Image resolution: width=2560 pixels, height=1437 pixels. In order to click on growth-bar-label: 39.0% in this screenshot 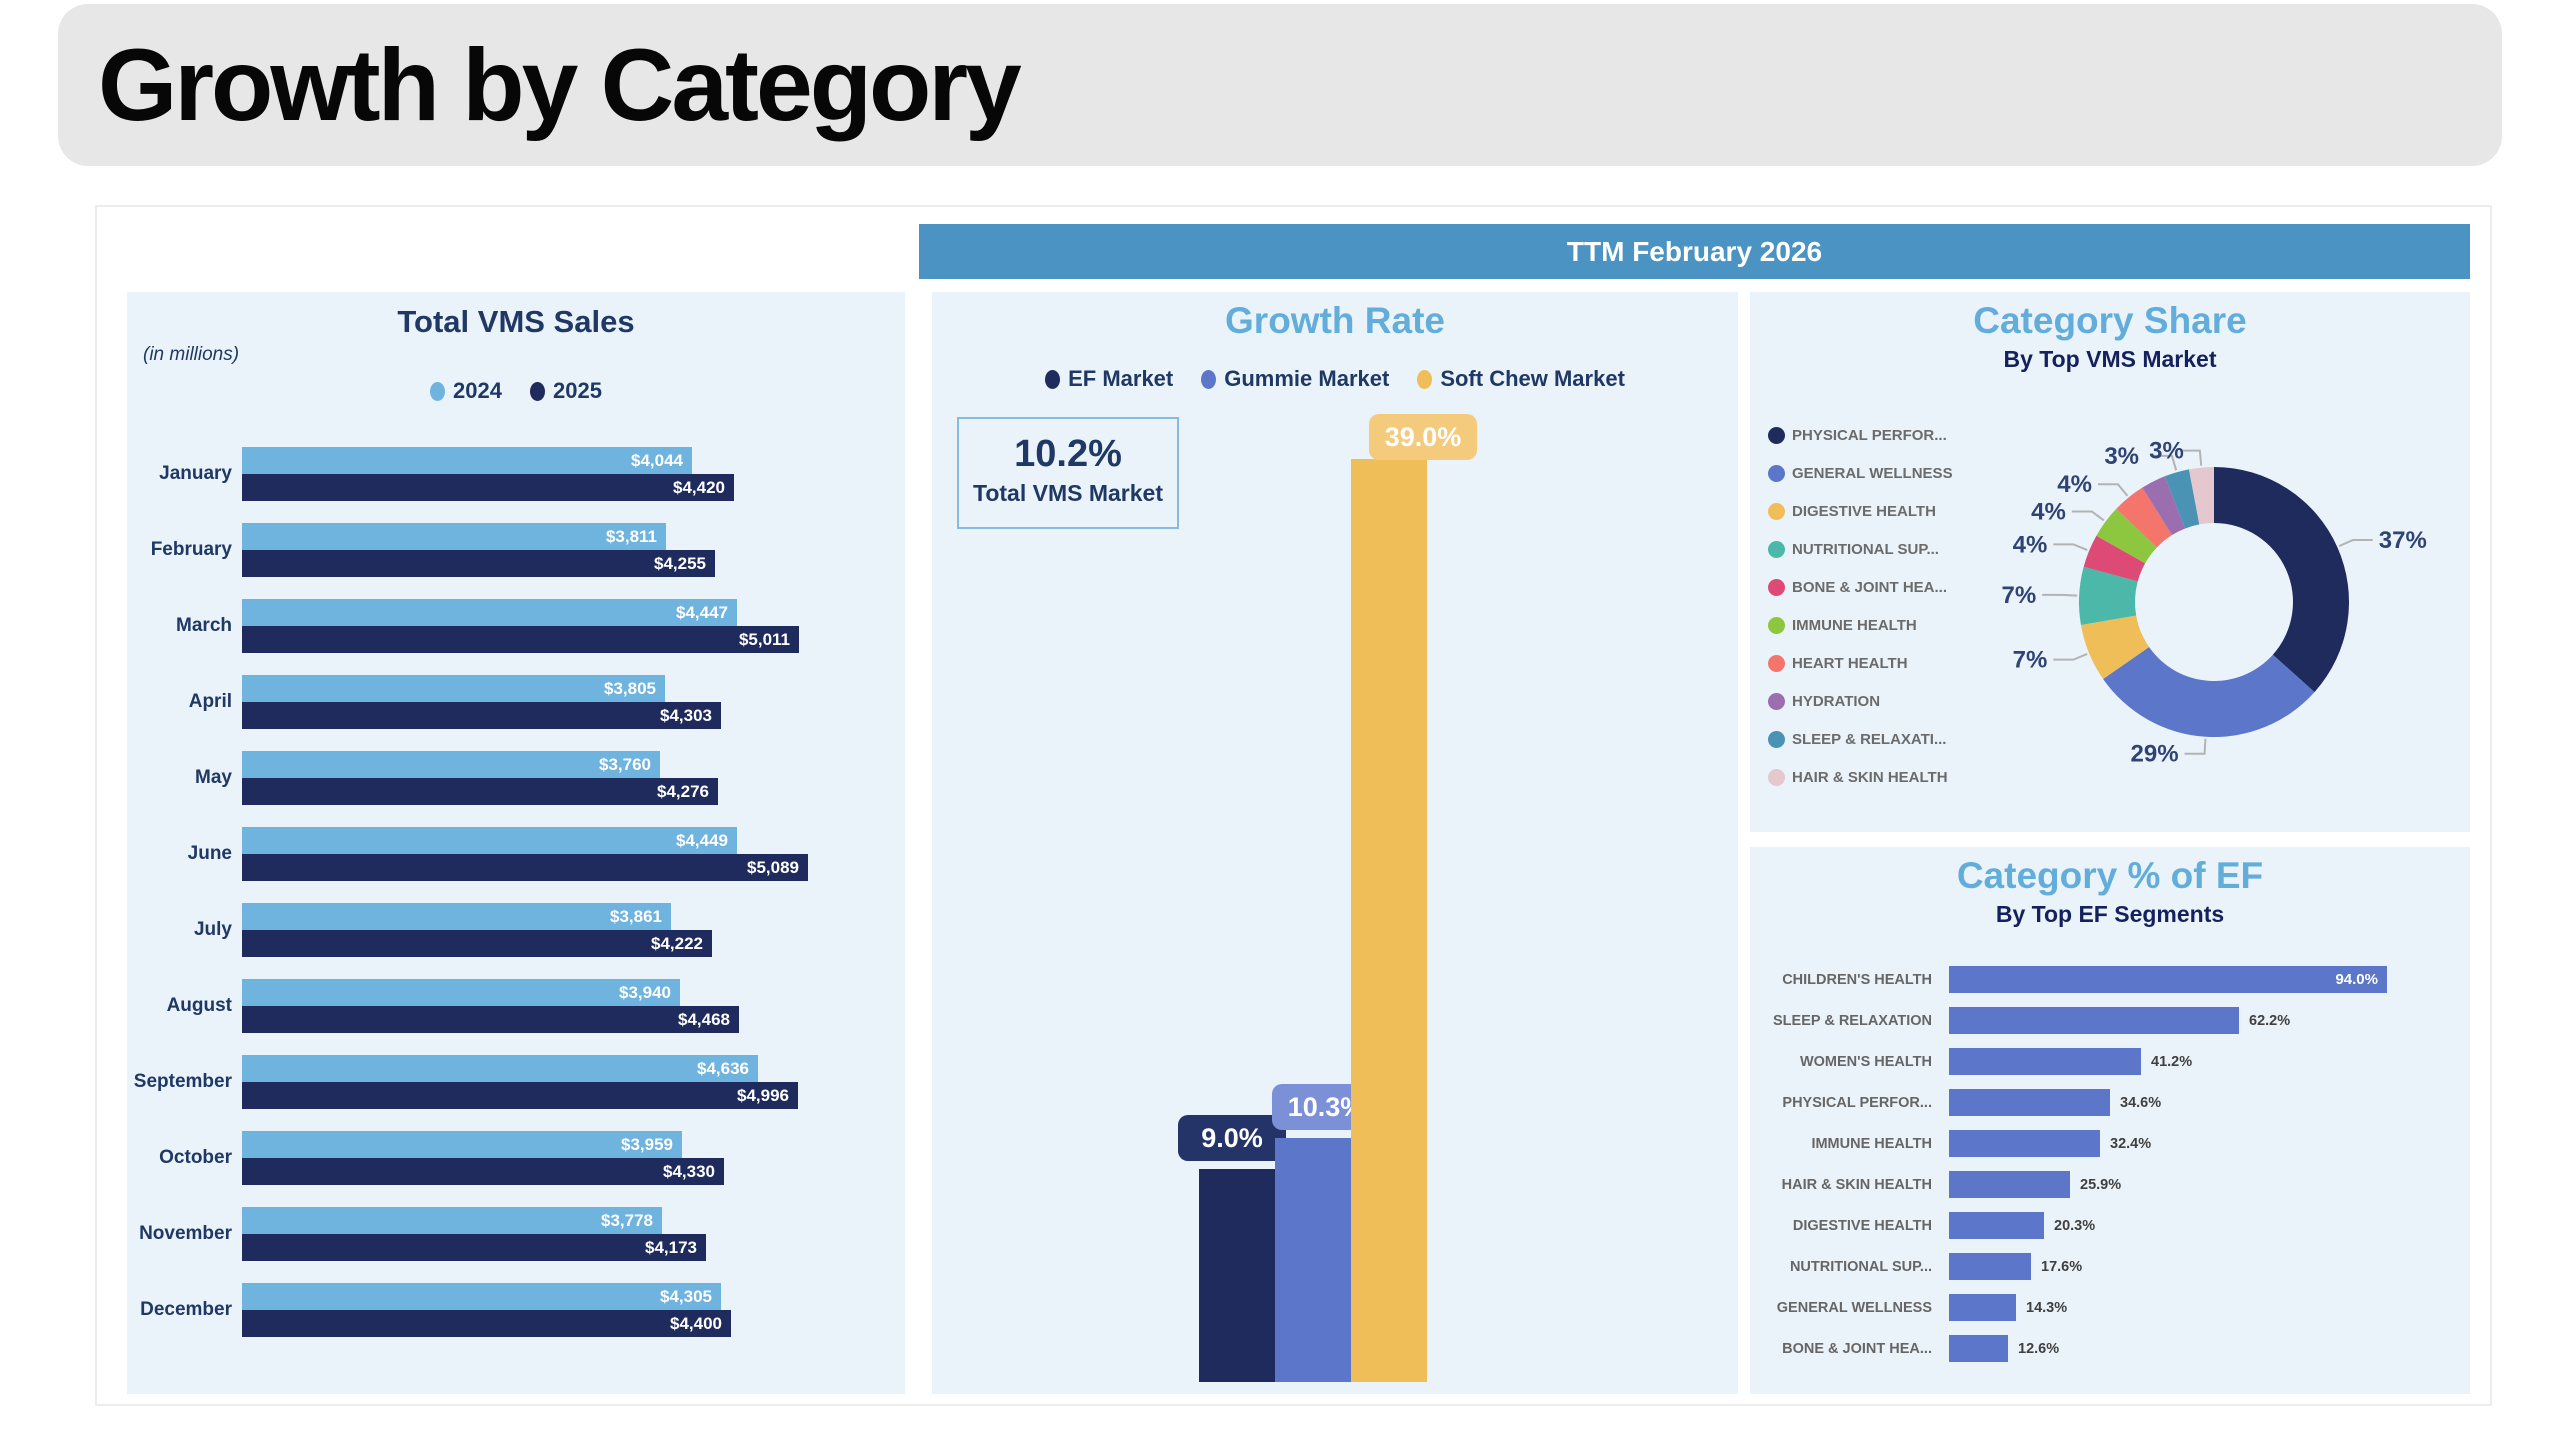, I will do `click(1423, 437)`.